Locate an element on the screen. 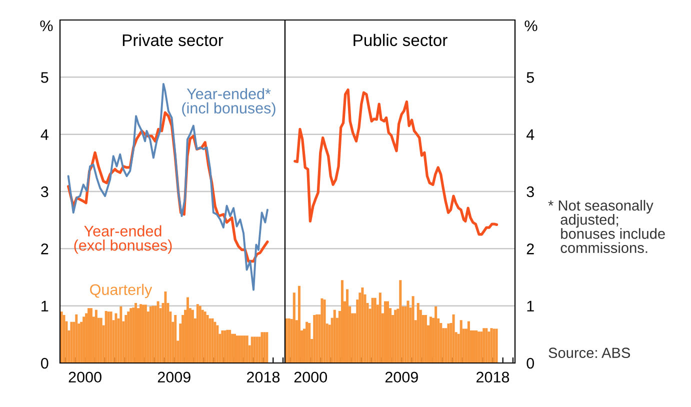 This screenshot has width=691, height=407. source-note: Source: ABS is located at coordinates (589, 353).